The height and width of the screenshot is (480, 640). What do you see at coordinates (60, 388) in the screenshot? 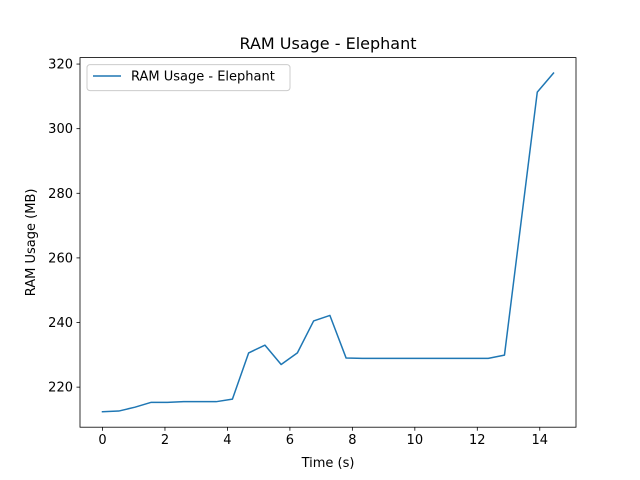
I see `y-tick-label: 220` at bounding box center [60, 388].